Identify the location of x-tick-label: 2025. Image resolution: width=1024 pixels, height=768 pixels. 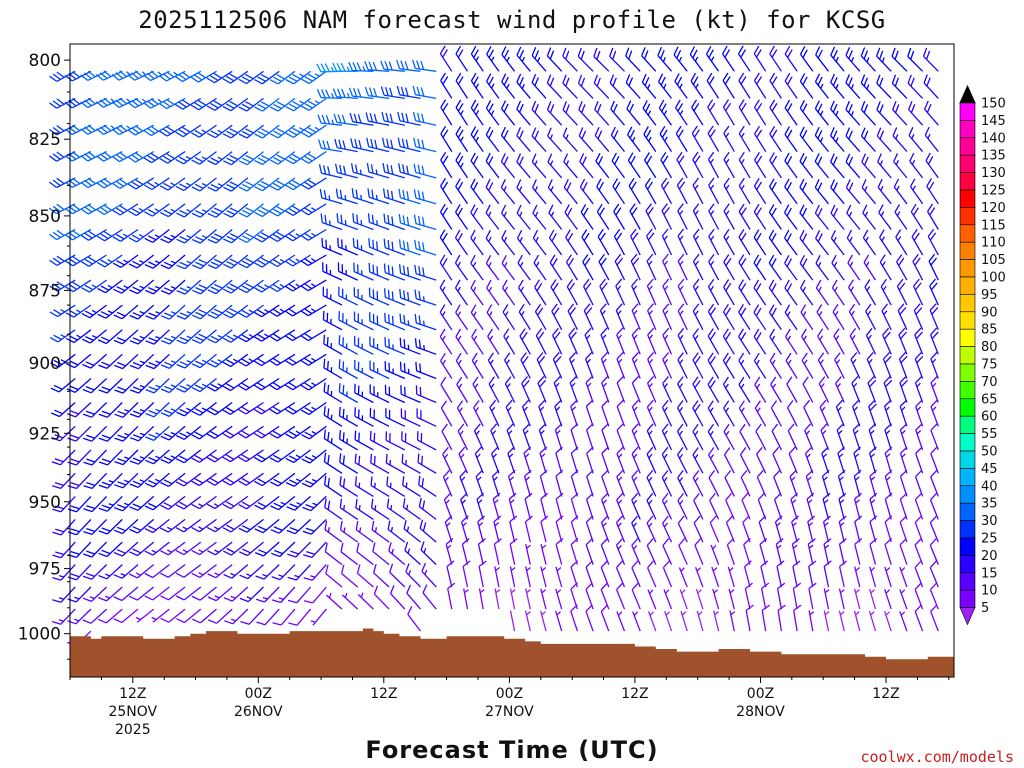
(133, 730).